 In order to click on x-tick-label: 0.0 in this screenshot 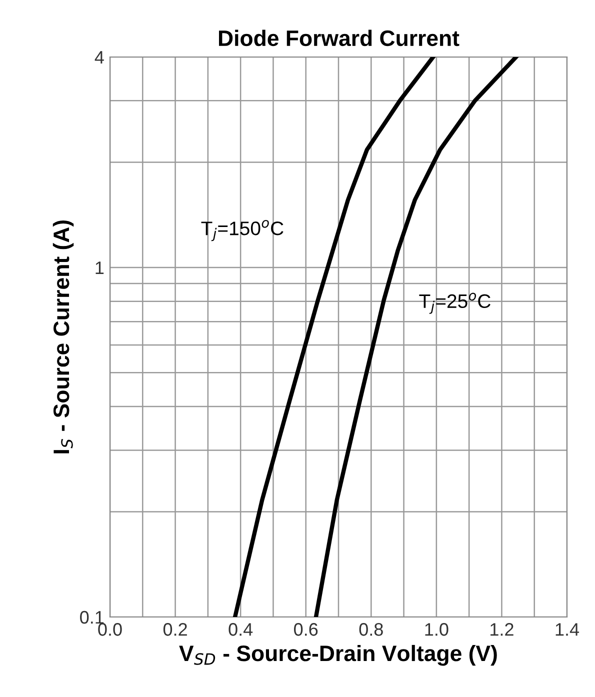, I will do `click(110, 629)`.